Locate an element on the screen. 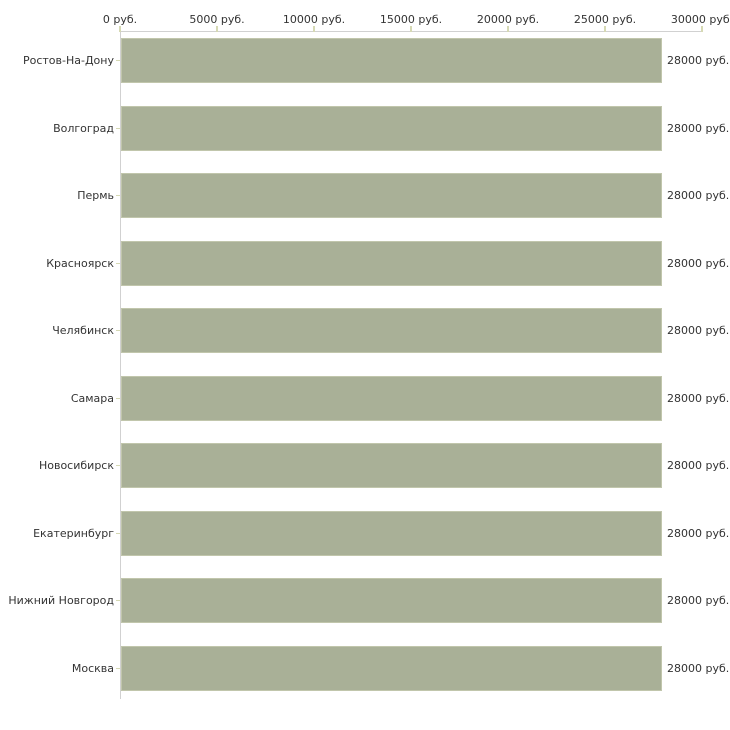 The width and height of the screenshot is (730, 730). x-axis-tick-label: 10000 руб. is located at coordinates (314, 19).